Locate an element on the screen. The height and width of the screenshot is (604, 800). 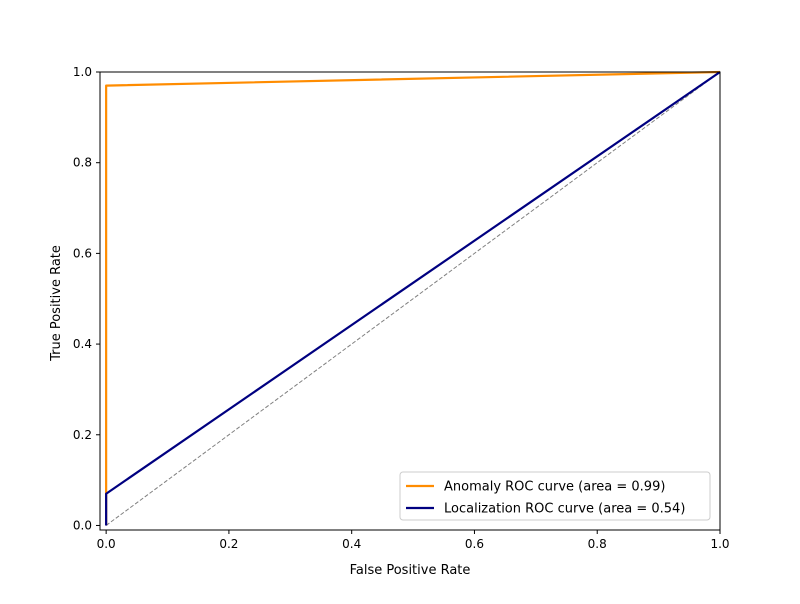
y-tick-label: 0.6 is located at coordinates (82, 253).